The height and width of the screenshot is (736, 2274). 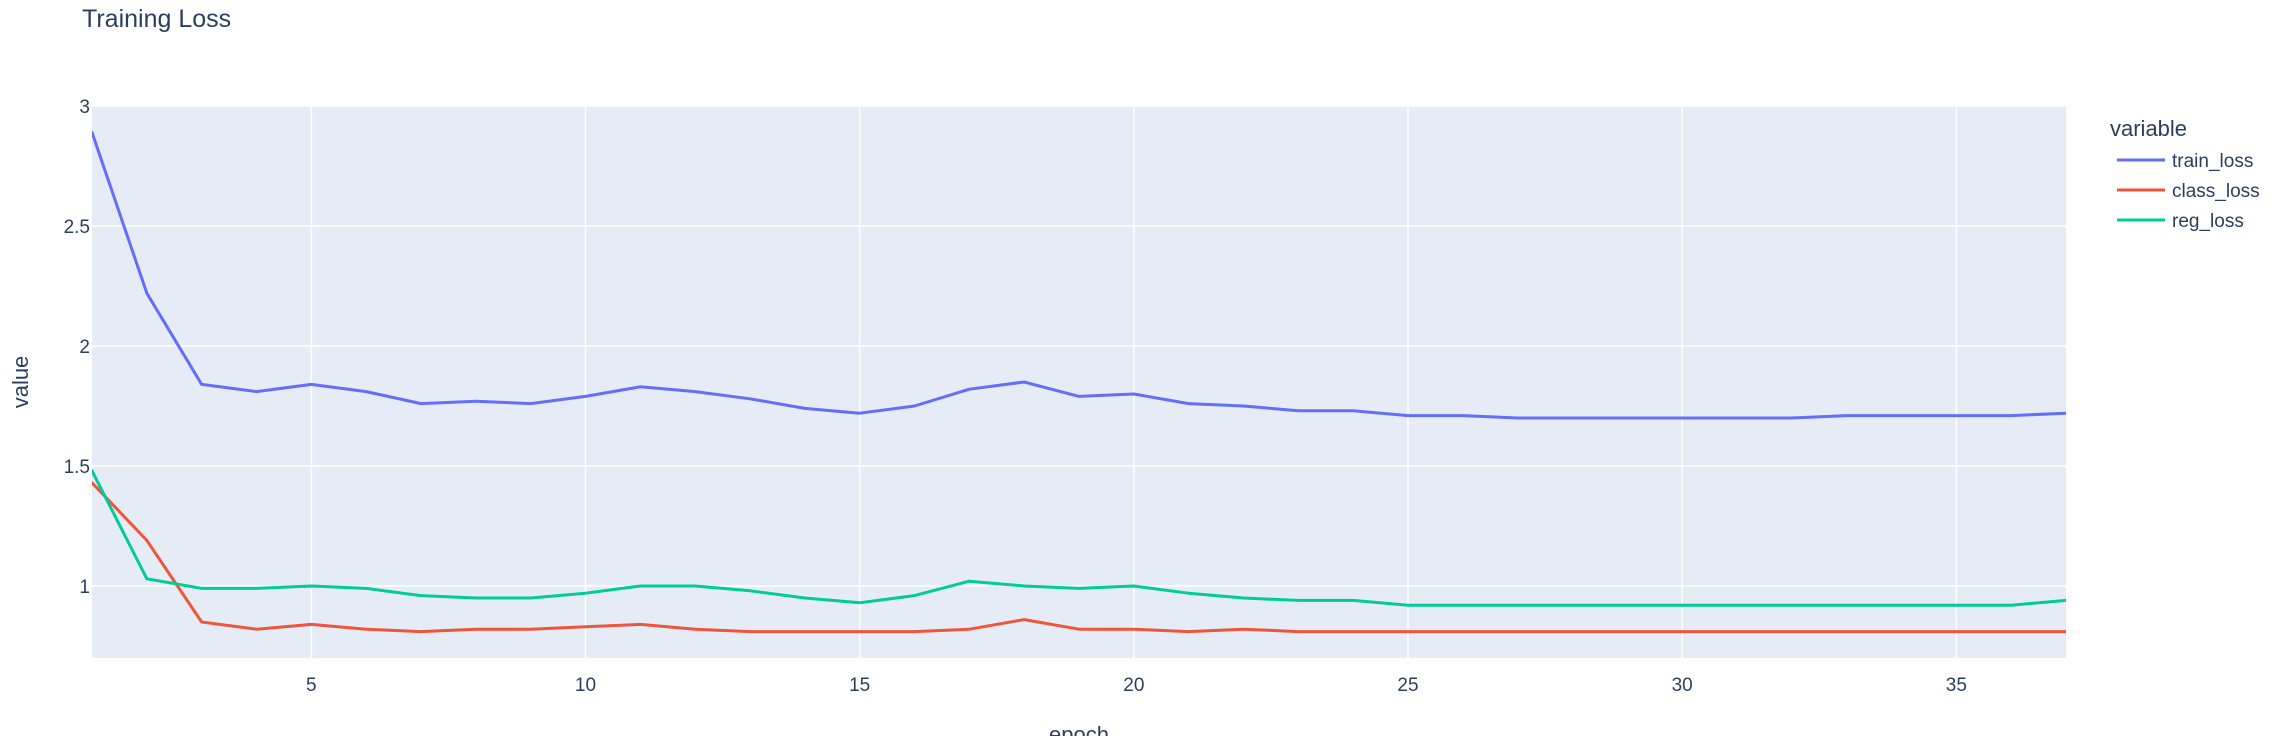 I want to click on x-tick-label: 20, so click(x=1133, y=685).